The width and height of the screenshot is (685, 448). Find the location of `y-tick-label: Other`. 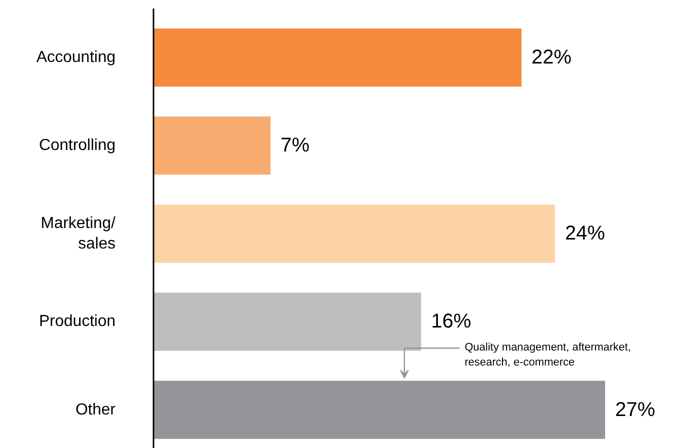

y-tick-label: Other is located at coordinates (95, 409).